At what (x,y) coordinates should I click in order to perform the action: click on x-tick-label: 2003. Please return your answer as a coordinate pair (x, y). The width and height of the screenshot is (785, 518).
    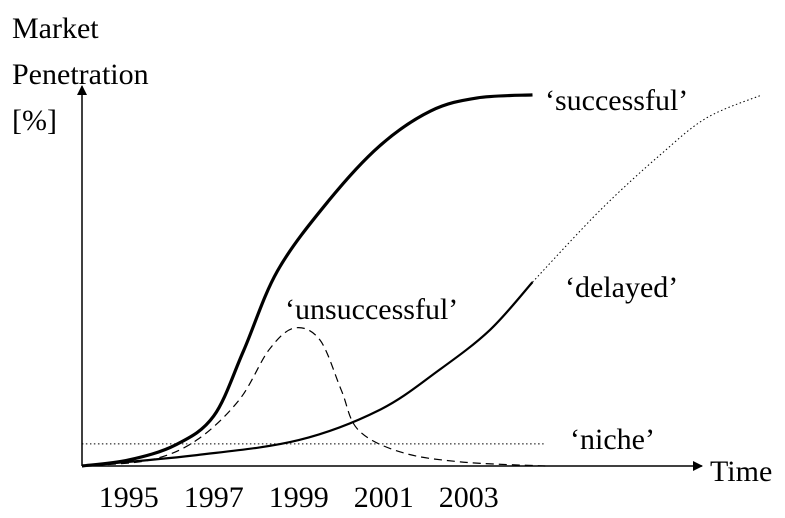
    Looking at the image, I should click on (469, 497).